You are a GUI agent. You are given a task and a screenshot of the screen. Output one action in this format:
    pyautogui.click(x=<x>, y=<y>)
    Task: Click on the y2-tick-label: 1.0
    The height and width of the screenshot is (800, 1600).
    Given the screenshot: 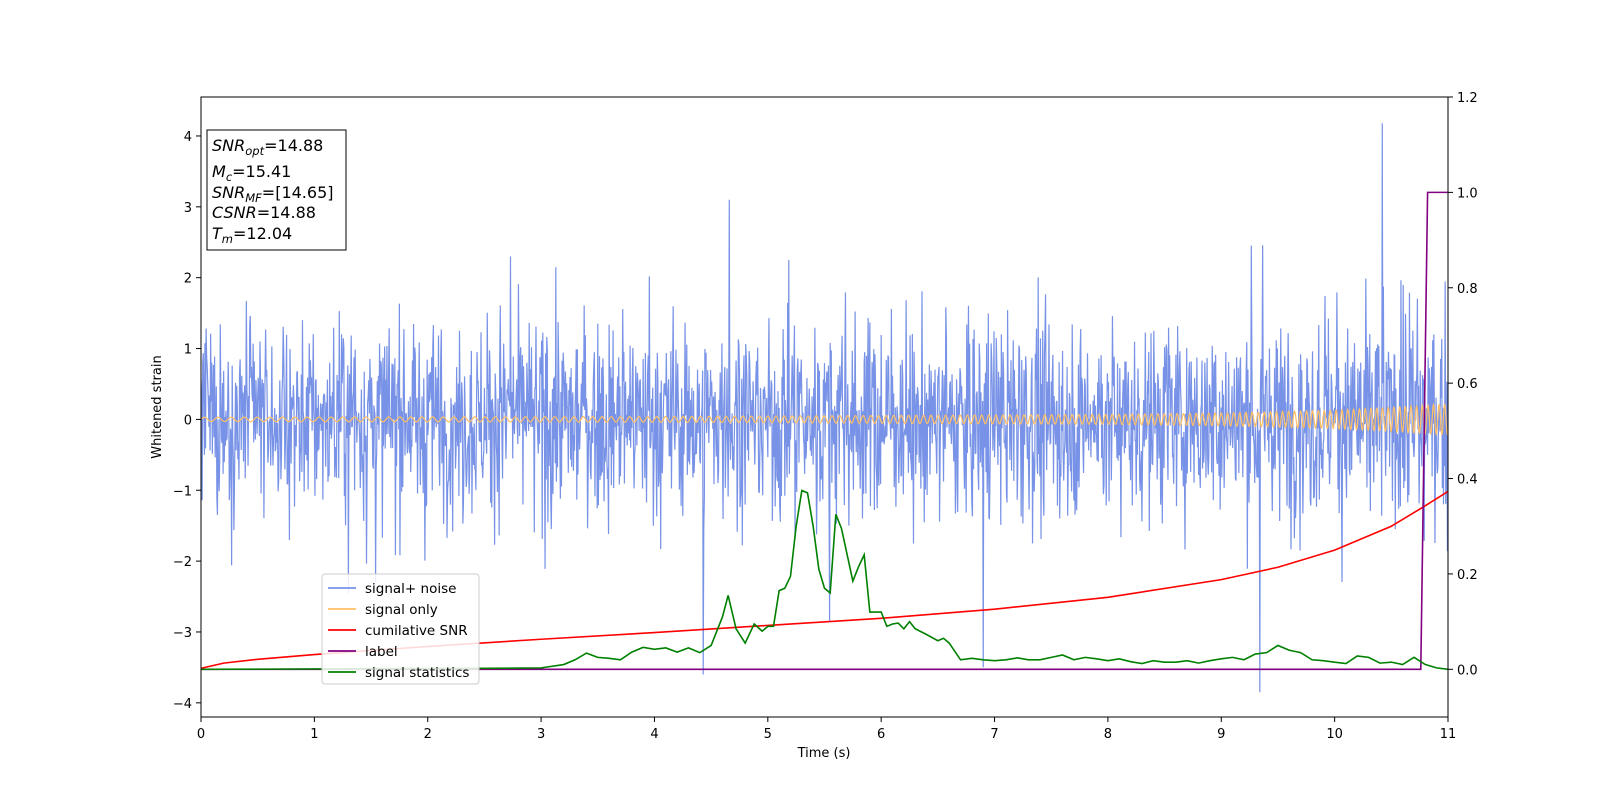 What is the action you would take?
    pyautogui.click(x=1467, y=193)
    